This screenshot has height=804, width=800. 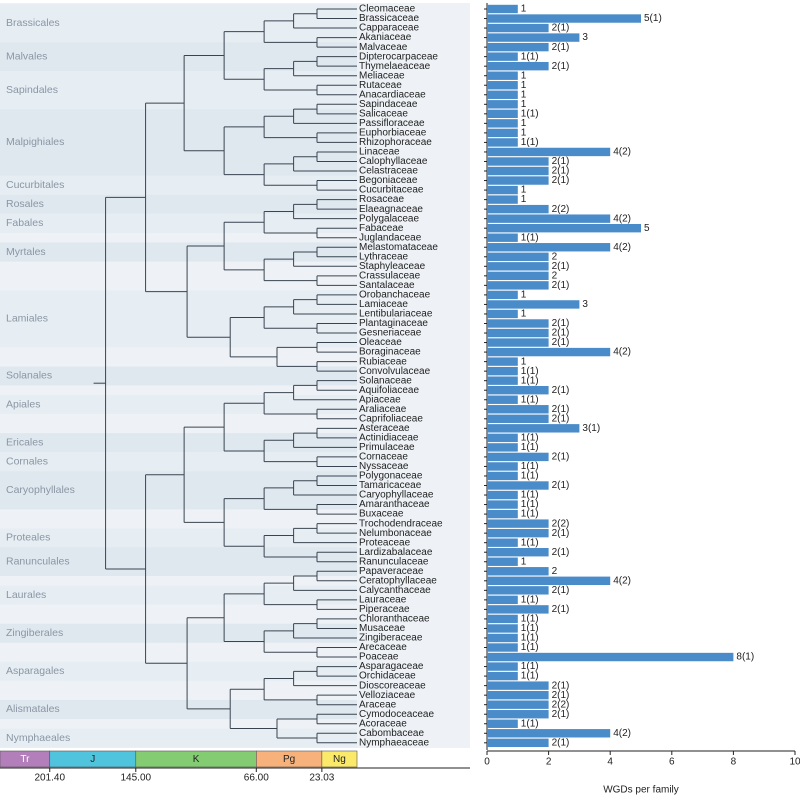 What do you see at coordinates (389, 437) in the screenshot?
I see `family-label: Actinidiaceae` at bounding box center [389, 437].